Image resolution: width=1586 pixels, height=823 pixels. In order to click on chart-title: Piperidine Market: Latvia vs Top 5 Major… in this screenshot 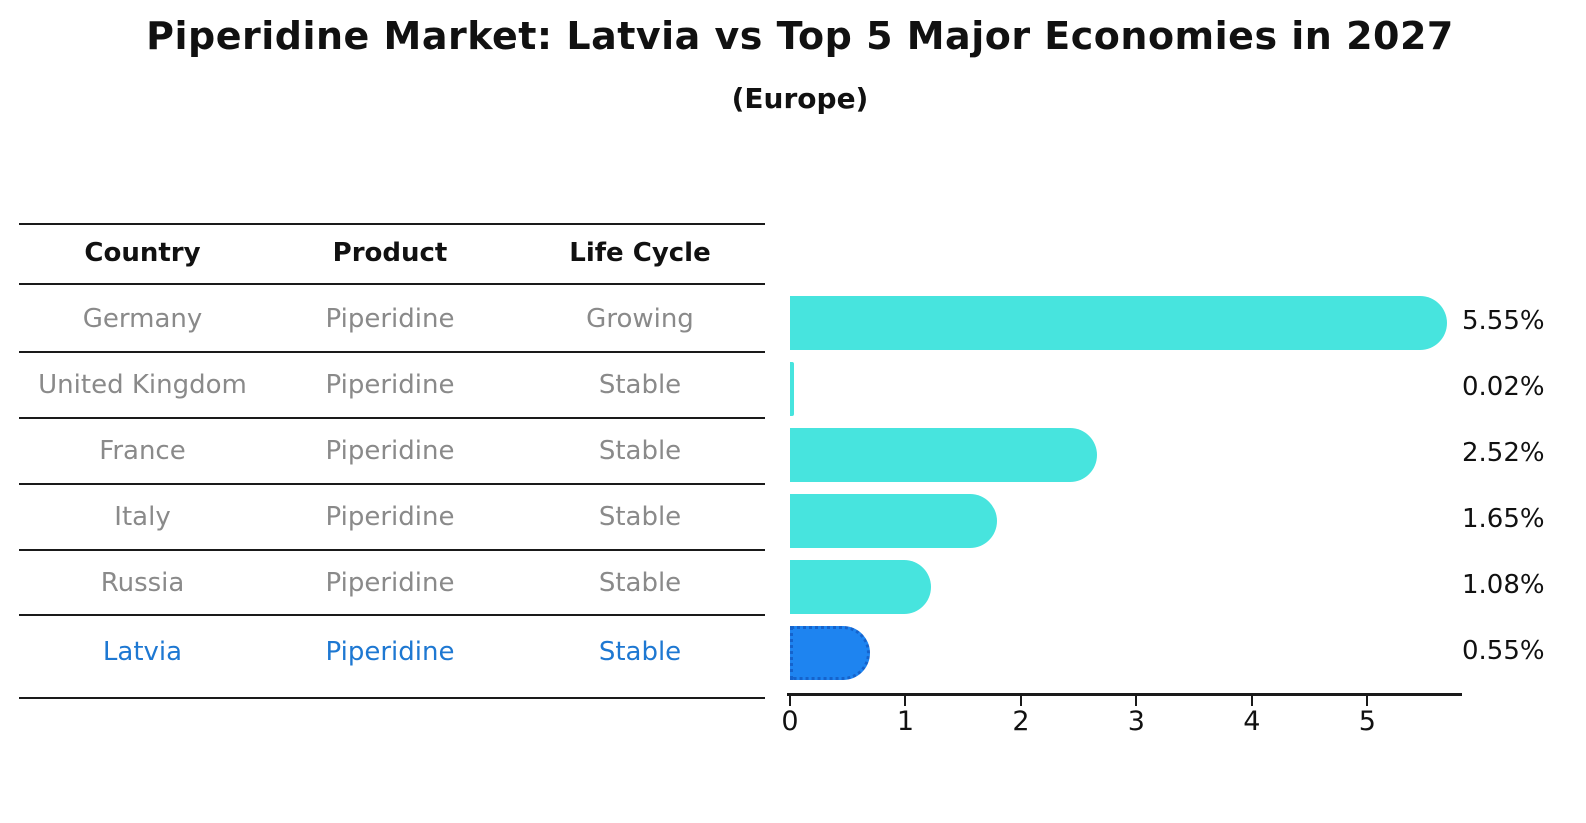, I will do `click(800, 36)`.